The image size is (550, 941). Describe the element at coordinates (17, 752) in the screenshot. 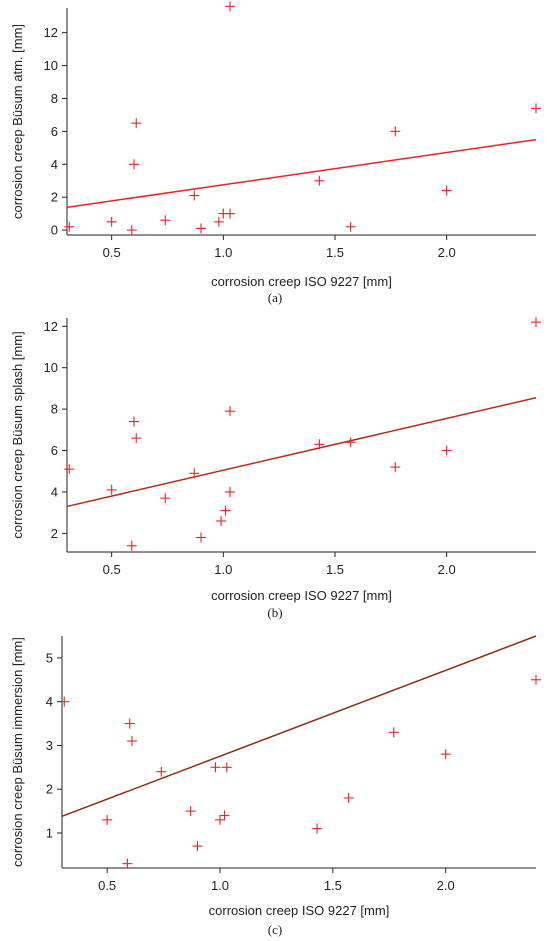

I see `y-axis-title: corrosion creep Büsum immersion [mm]` at that location.